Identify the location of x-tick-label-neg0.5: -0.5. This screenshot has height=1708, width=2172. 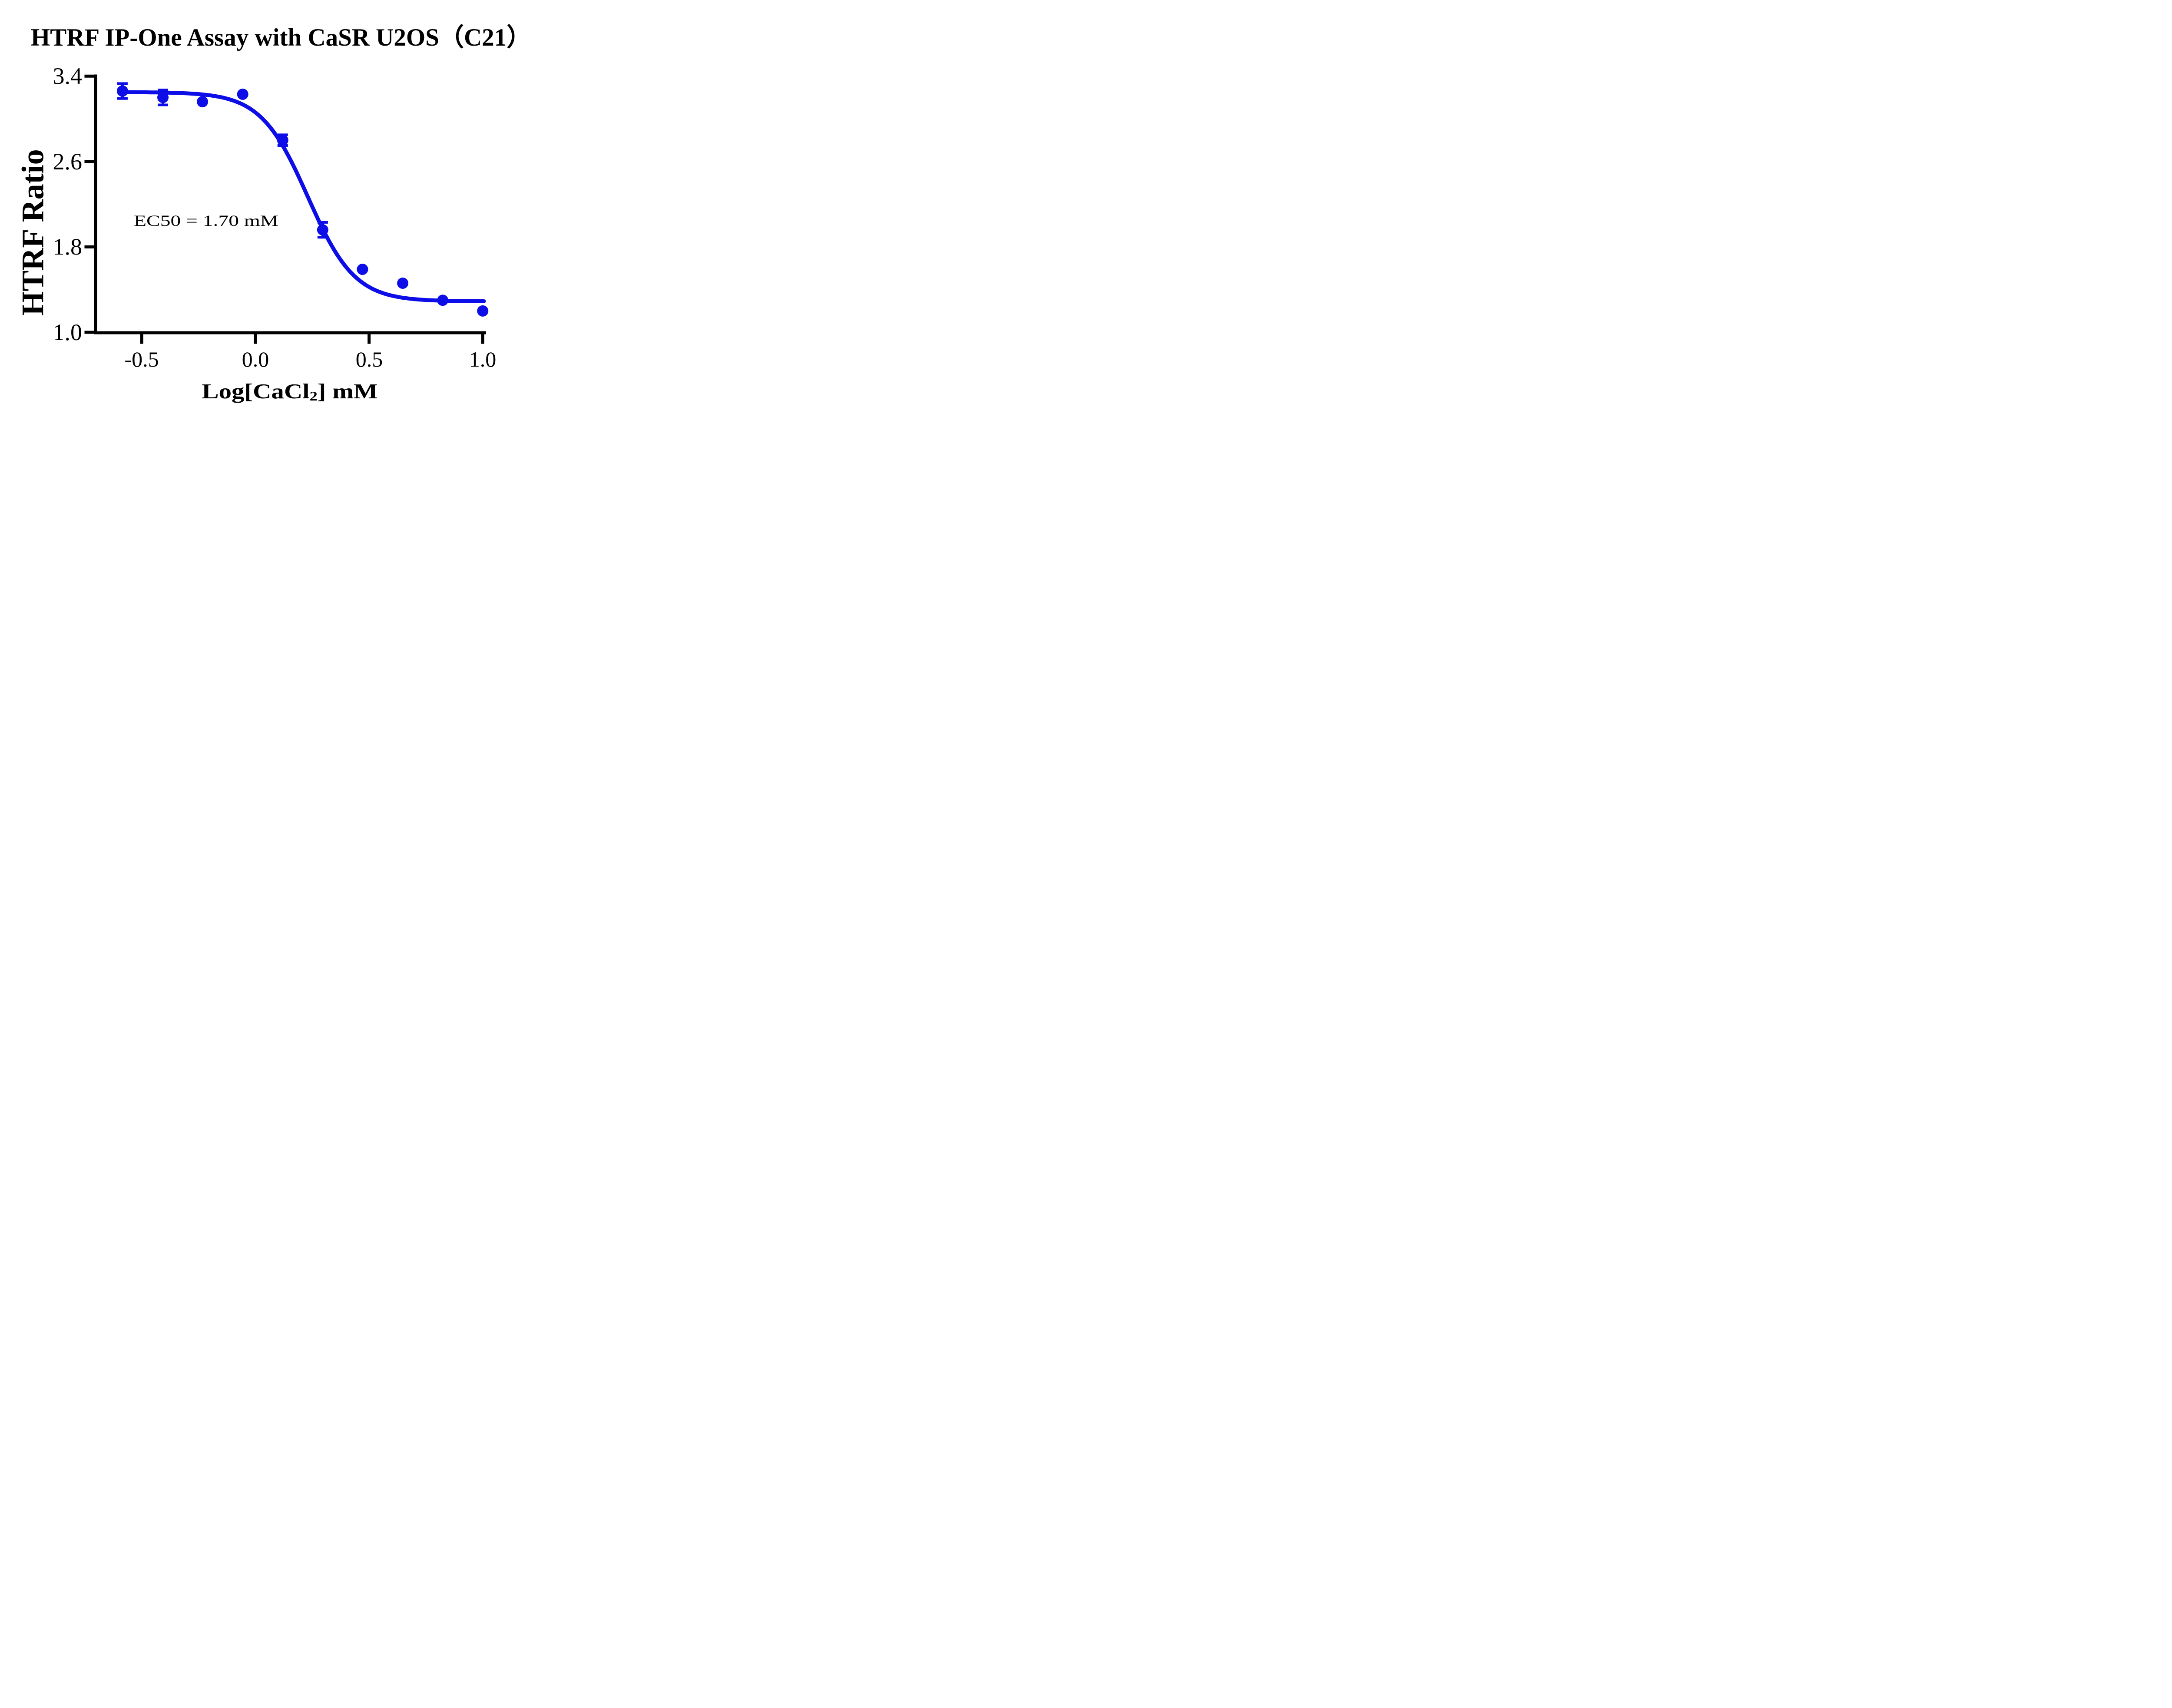
(141, 359).